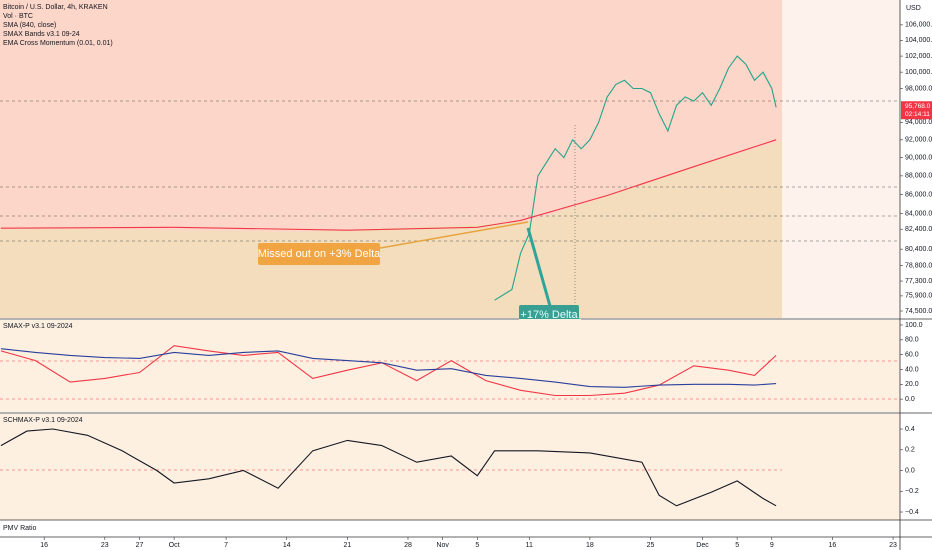  What do you see at coordinates (529, 545) in the screenshot?
I see `x-tick-label: 11` at bounding box center [529, 545].